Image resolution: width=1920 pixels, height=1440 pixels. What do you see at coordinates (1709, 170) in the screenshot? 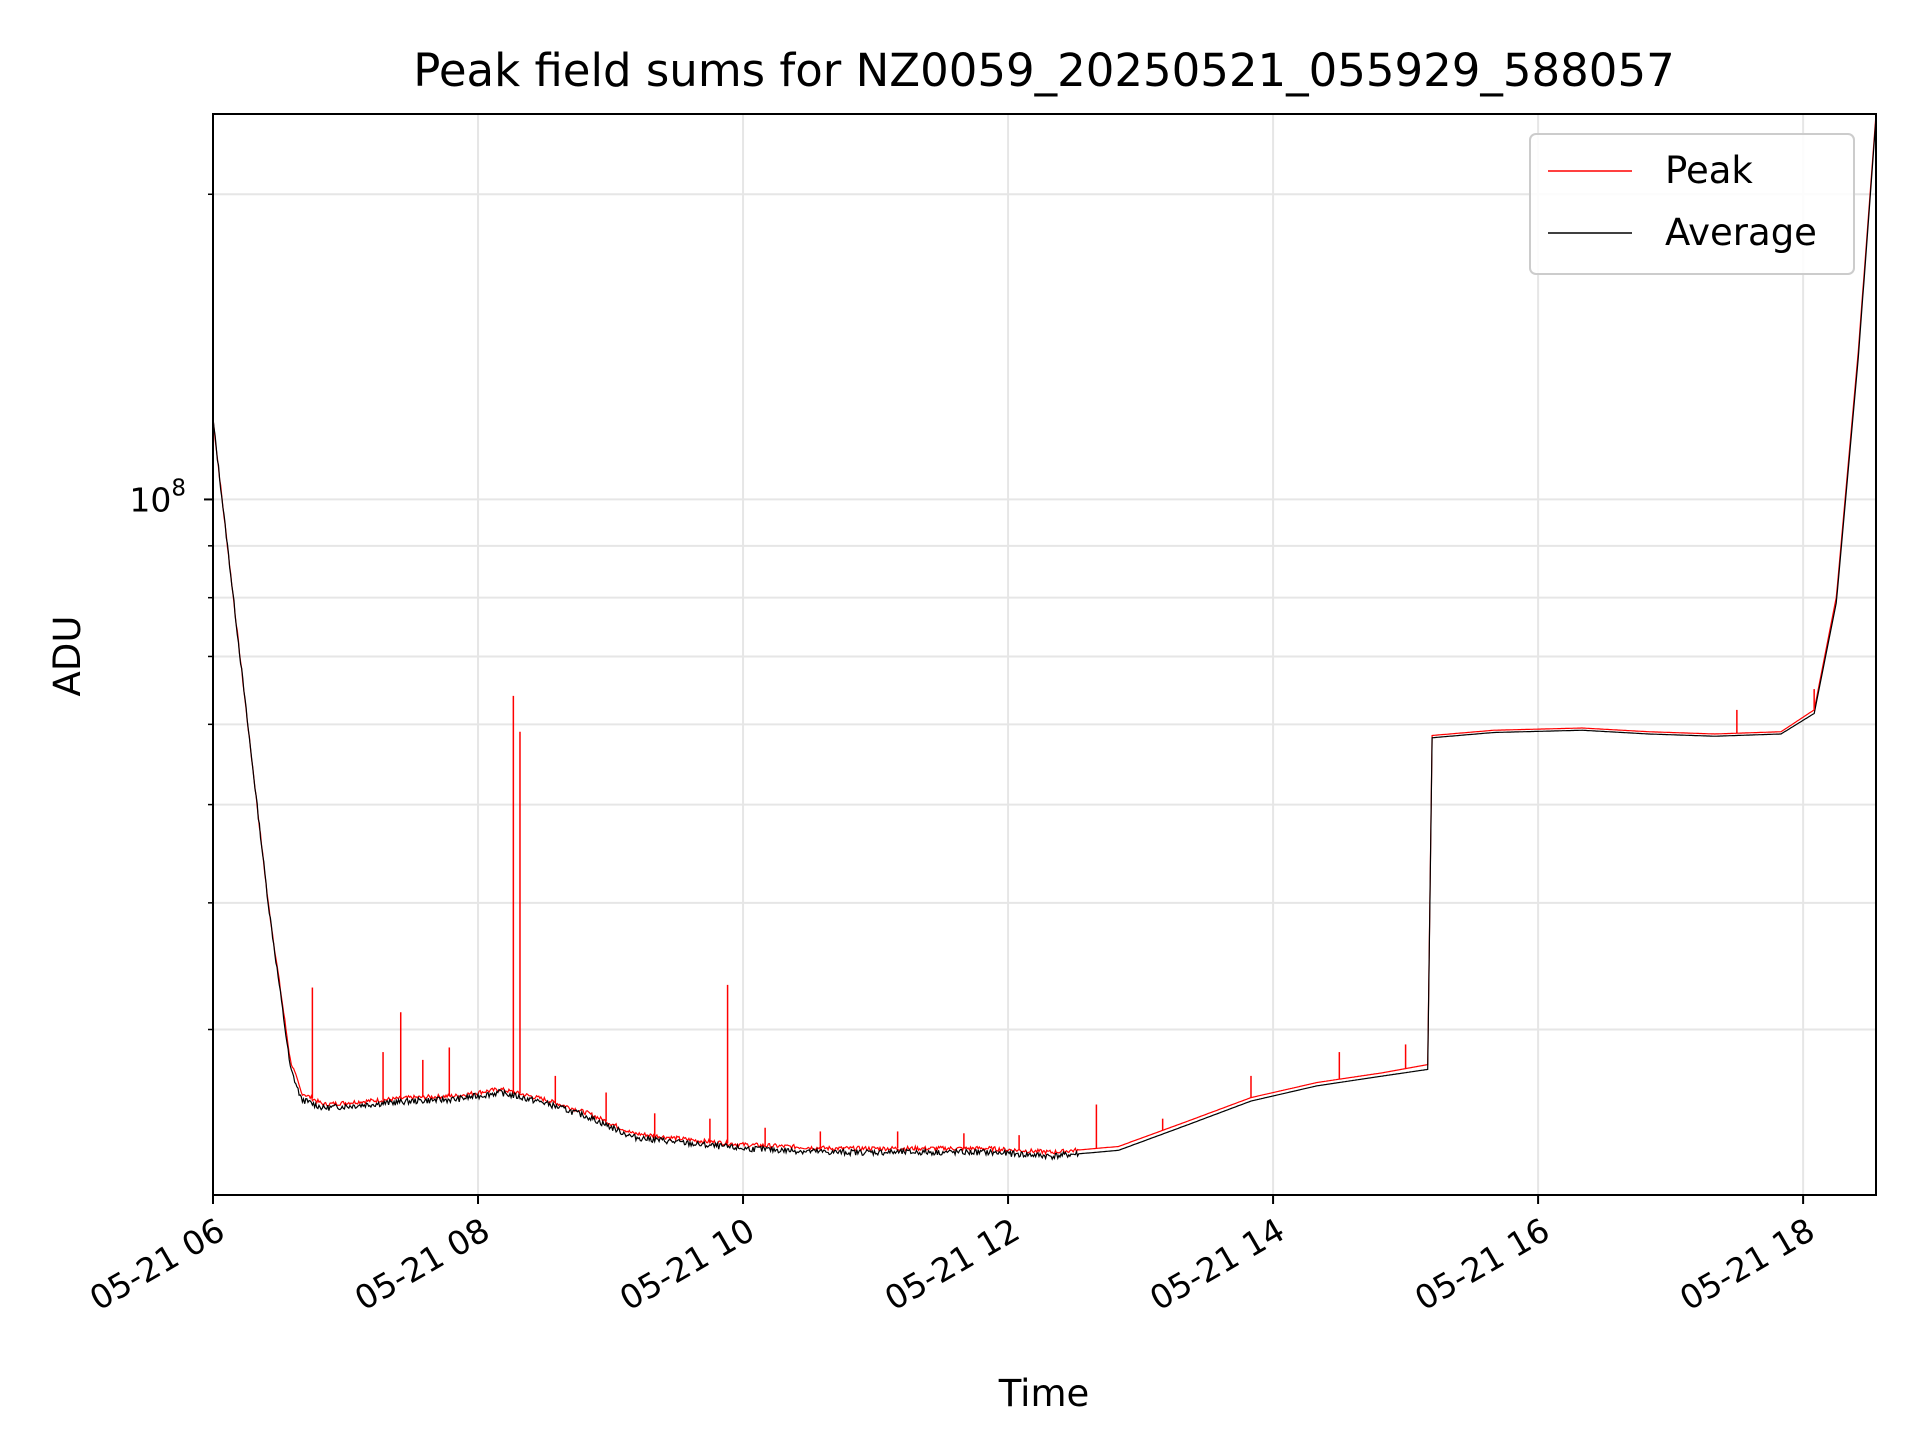
I see `legend-peak-label: Peak` at bounding box center [1709, 170].